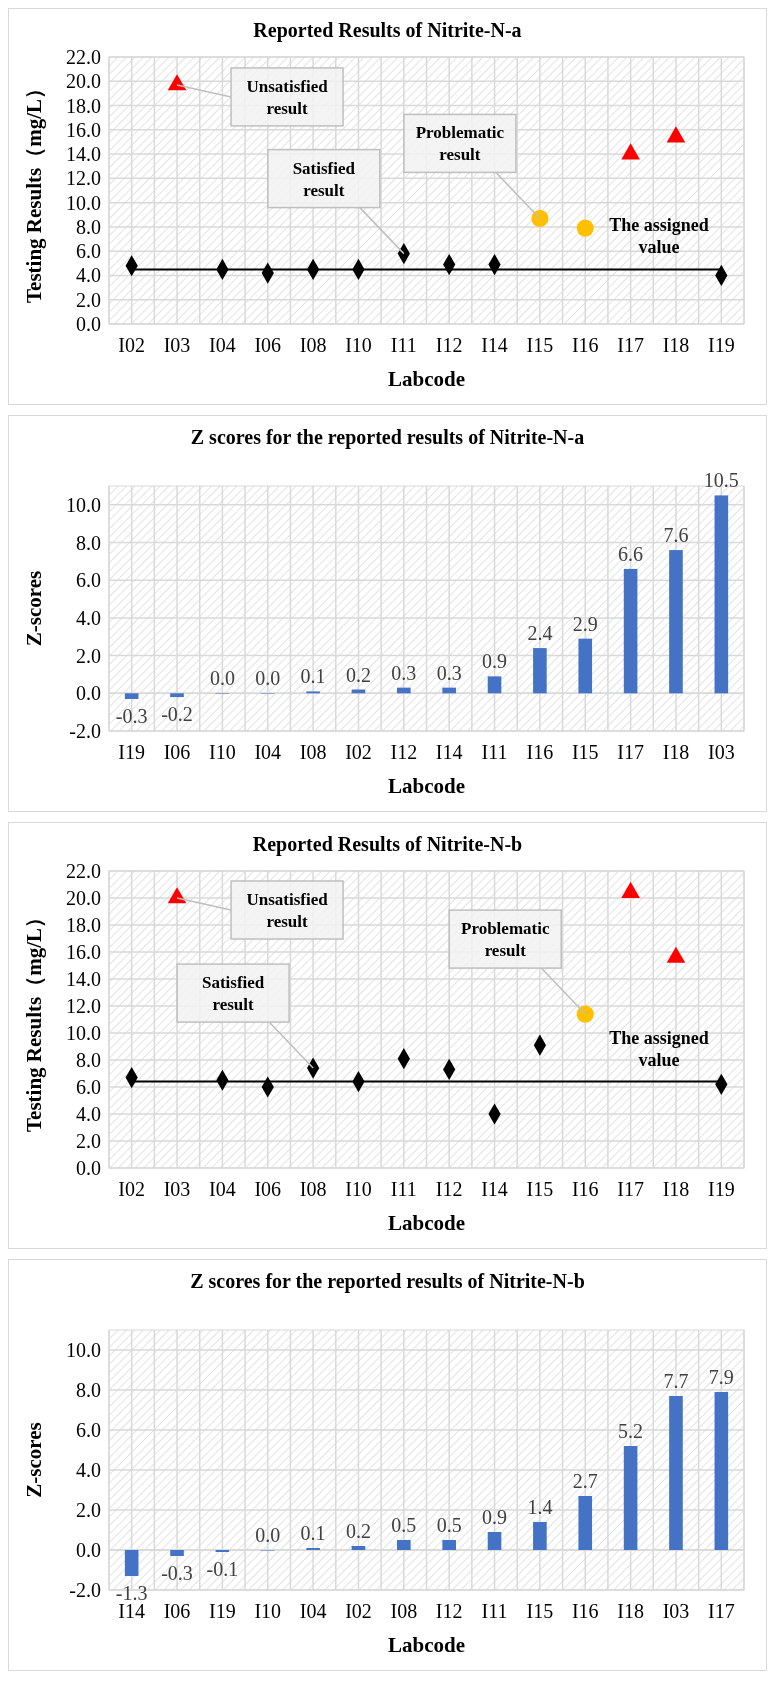  What do you see at coordinates (631, 1431) in the screenshot?
I see `data-label: 5.2` at bounding box center [631, 1431].